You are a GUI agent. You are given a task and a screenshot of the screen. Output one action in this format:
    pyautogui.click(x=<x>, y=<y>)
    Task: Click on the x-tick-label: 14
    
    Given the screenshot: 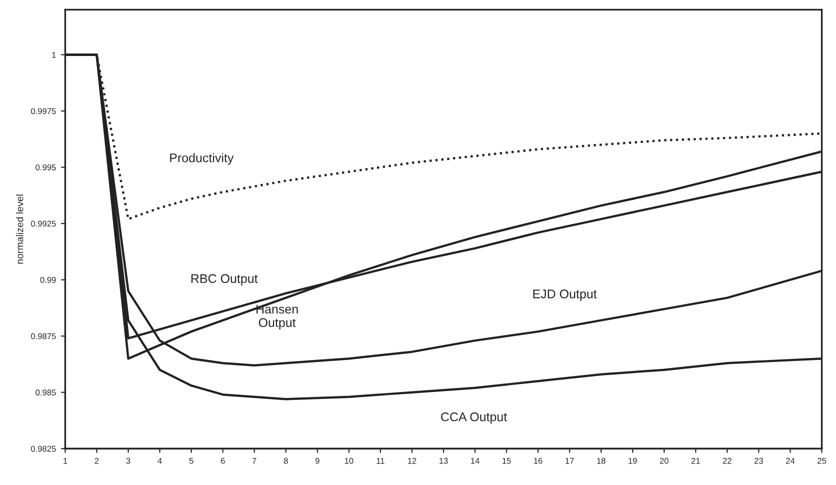 What is the action you would take?
    pyautogui.click(x=475, y=461)
    